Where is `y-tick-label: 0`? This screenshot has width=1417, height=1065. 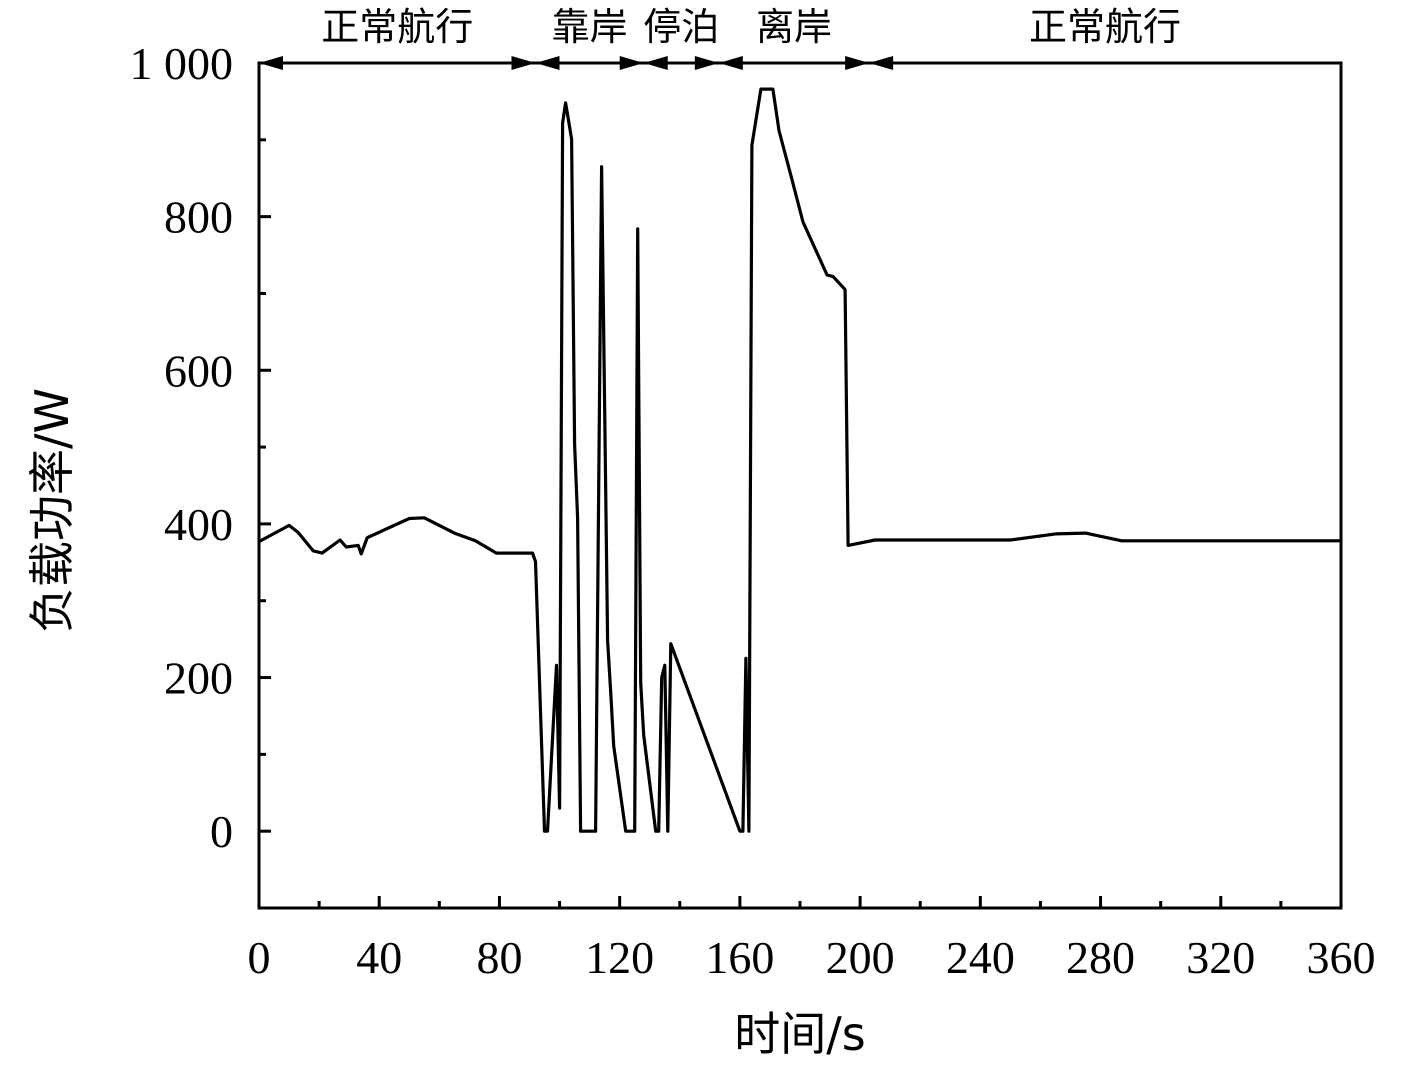
y-tick-label: 0 is located at coordinates (221, 831).